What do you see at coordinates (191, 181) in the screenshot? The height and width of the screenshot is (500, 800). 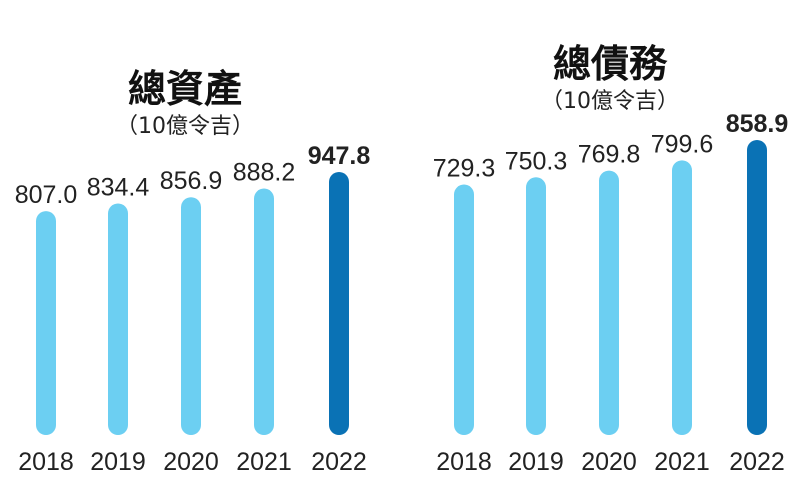 I see `value-label-0-2020: 856.9` at bounding box center [191, 181].